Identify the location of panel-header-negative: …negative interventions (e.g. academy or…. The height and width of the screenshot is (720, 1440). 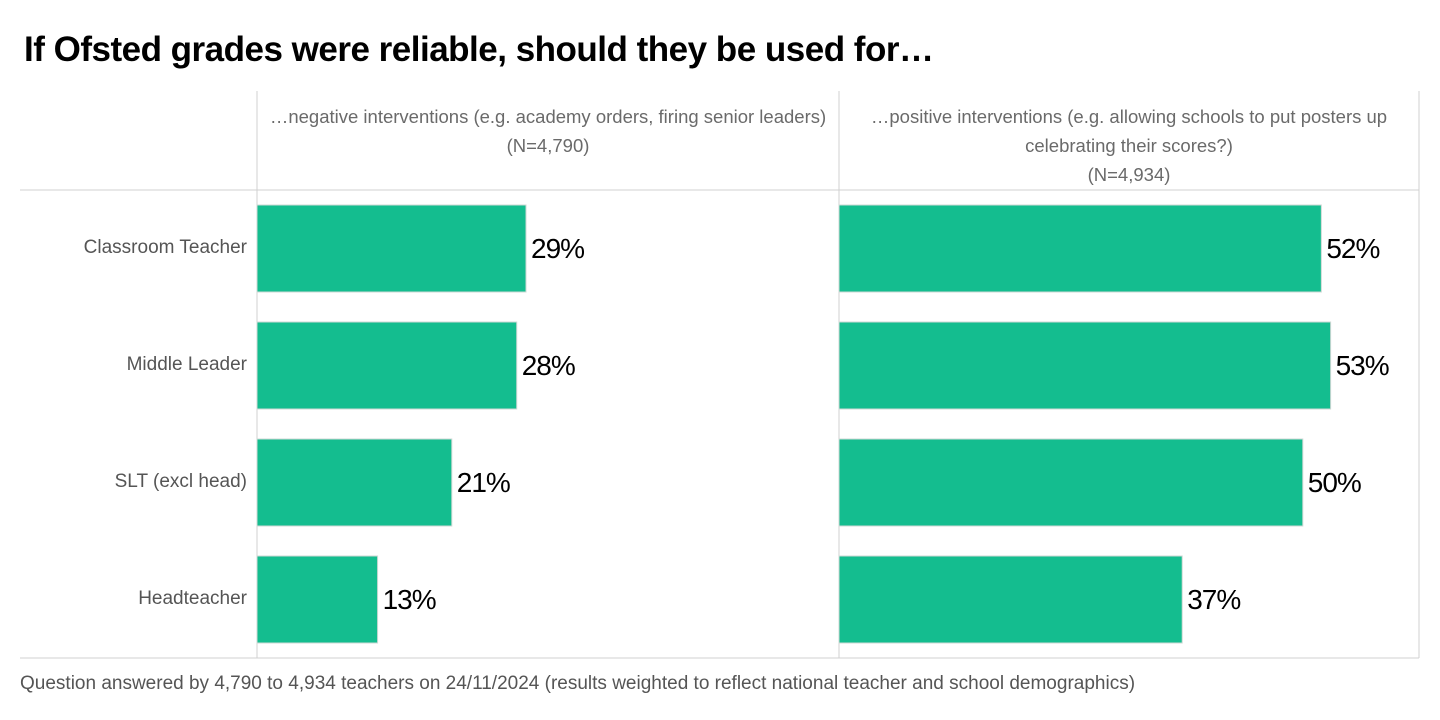
(548, 131).